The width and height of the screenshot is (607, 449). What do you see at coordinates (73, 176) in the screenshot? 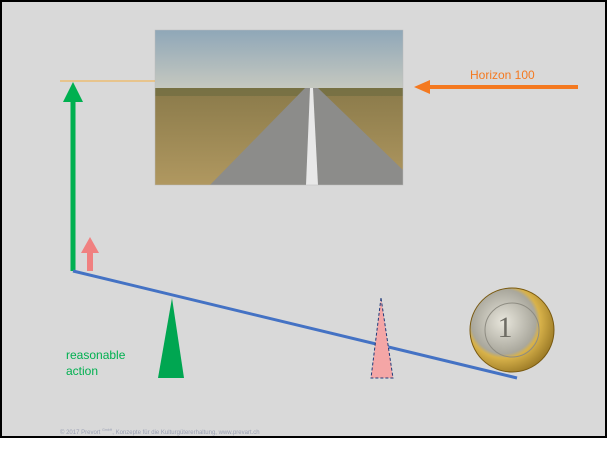
I see `green-arrow` at bounding box center [73, 176].